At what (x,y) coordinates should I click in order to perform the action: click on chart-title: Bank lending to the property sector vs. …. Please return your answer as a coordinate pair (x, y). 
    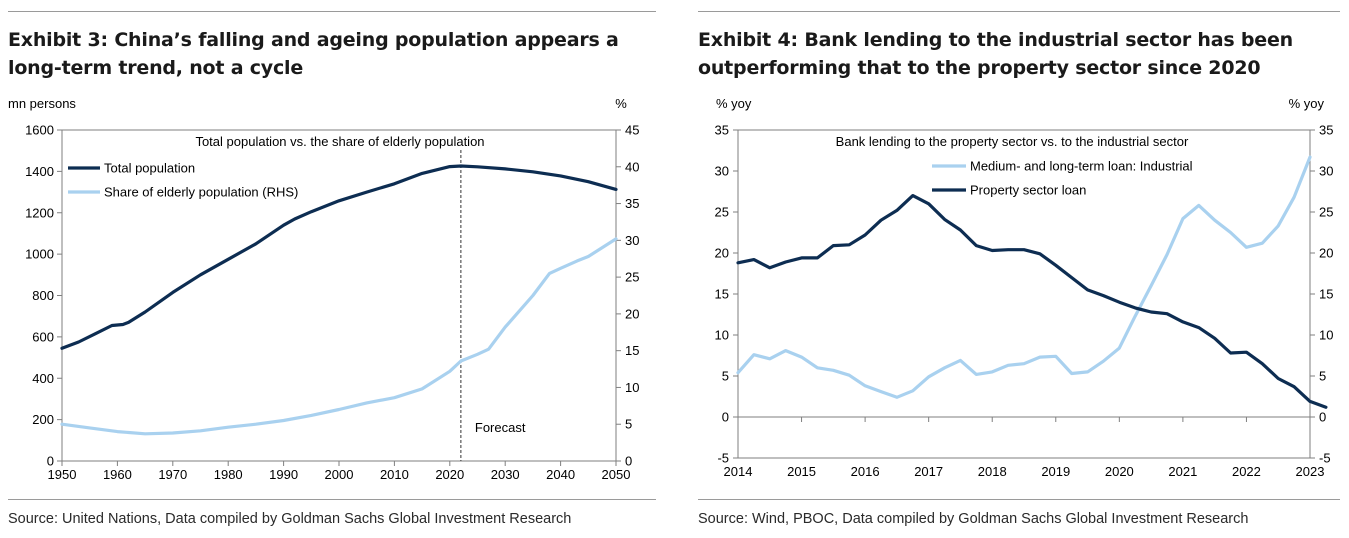
    Looking at the image, I should click on (1012, 141).